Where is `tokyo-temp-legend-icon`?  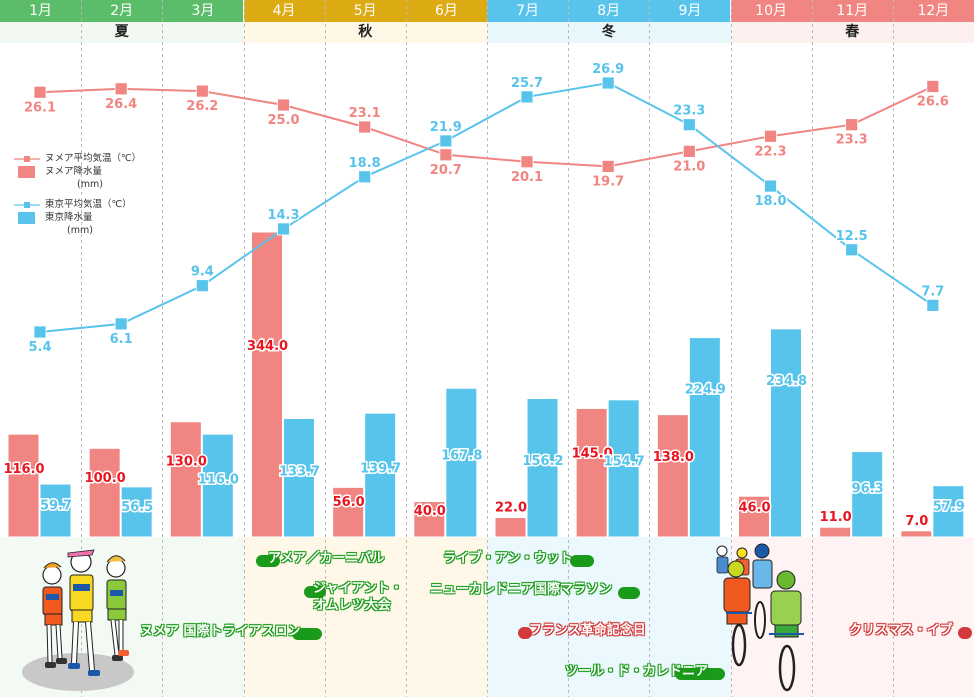 tokyo-temp-legend-icon is located at coordinates (27, 205).